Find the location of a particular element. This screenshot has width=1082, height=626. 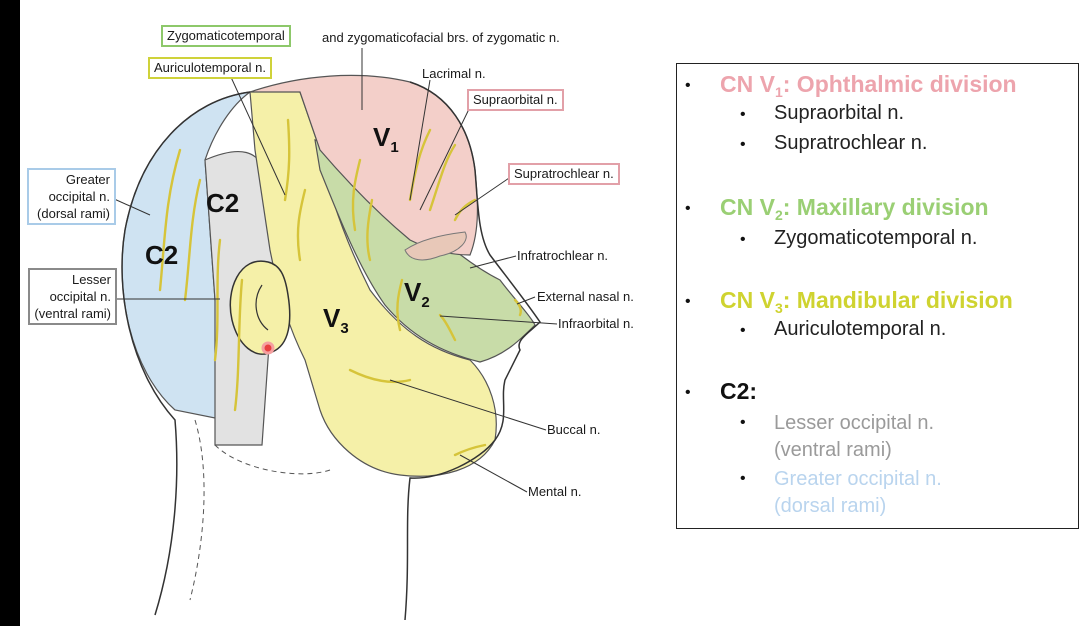

label-supraorbital: Supraorbital n. is located at coordinates (515, 100).